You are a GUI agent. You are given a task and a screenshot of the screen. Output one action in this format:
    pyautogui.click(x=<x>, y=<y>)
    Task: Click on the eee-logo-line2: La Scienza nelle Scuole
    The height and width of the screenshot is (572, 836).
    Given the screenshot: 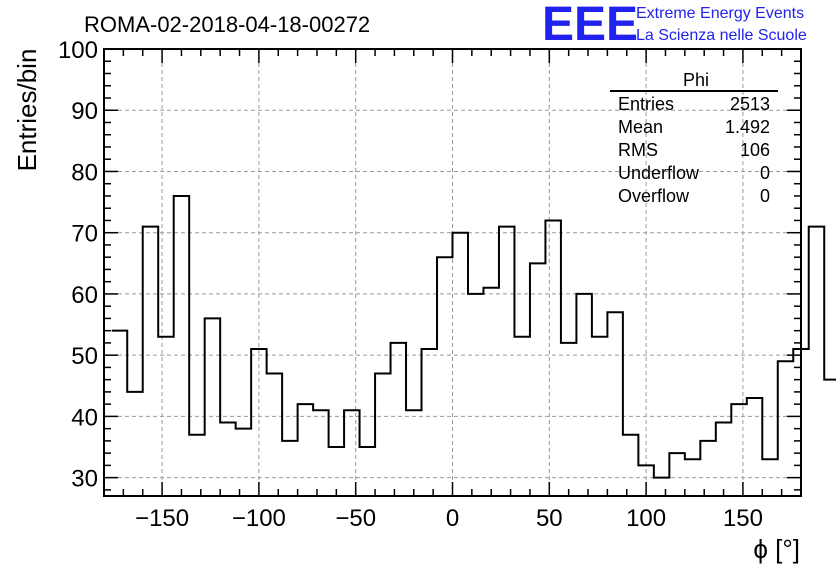 What is the action you would take?
    pyautogui.click(x=721, y=35)
    